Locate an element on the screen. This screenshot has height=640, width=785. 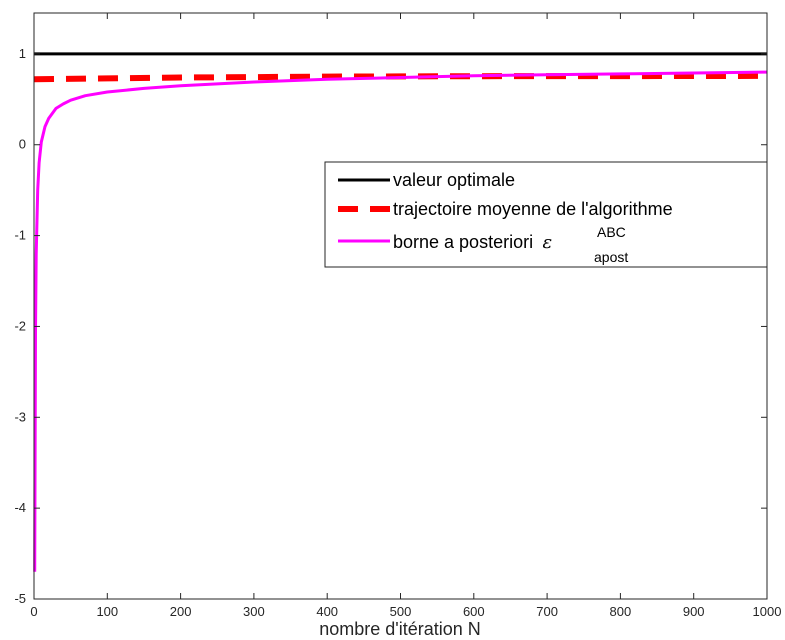
x-tick-label: 100 is located at coordinates (107, 611).